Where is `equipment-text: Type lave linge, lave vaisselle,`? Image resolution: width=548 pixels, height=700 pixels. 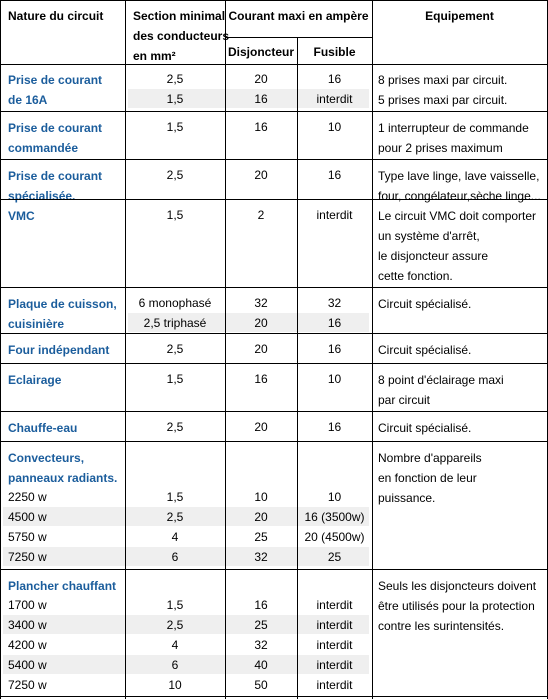
equipment-text: Type lave linge, lave vaisselle, is located at coordinates (459, 176).